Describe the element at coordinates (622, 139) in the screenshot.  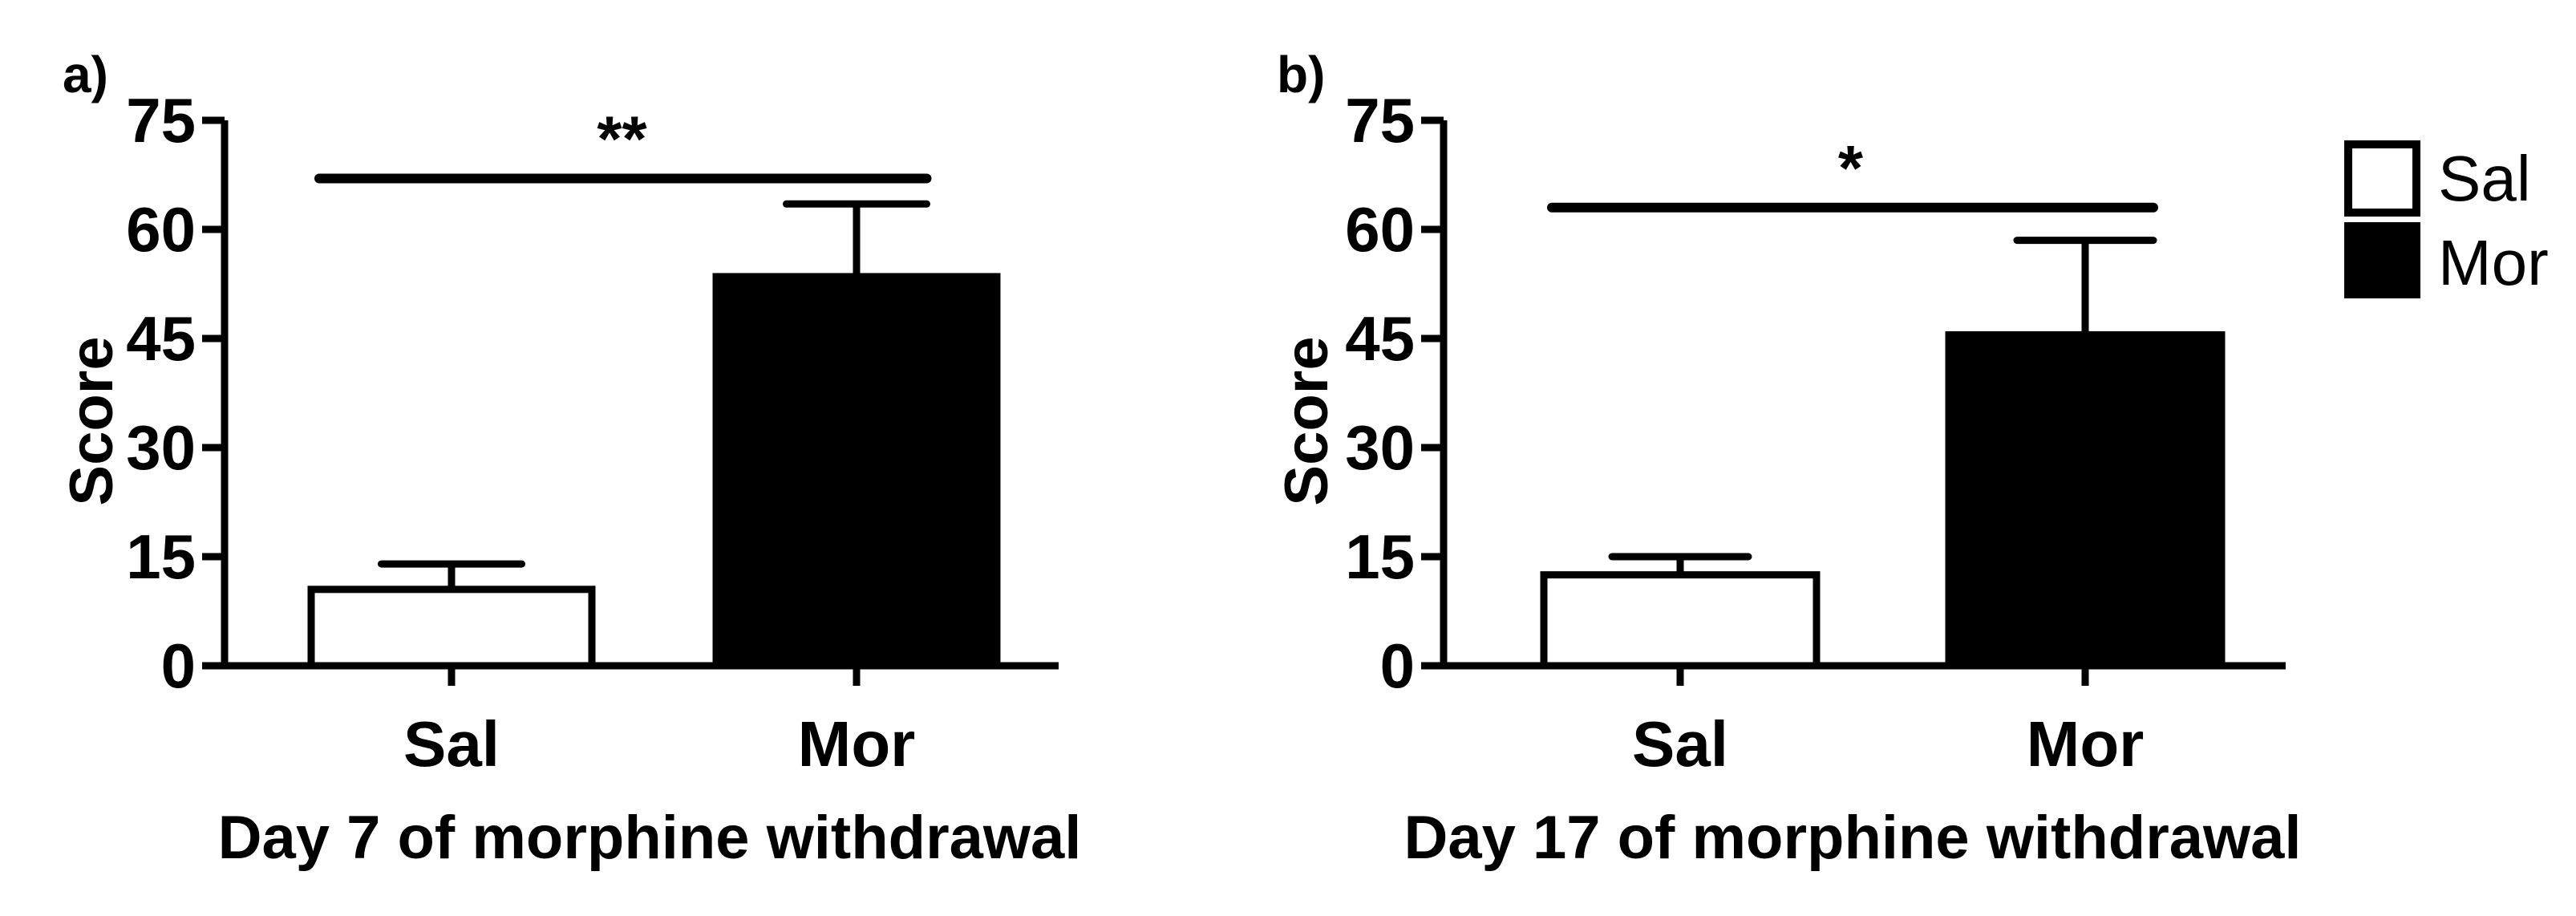
I see `significance-marker: **` at that location.